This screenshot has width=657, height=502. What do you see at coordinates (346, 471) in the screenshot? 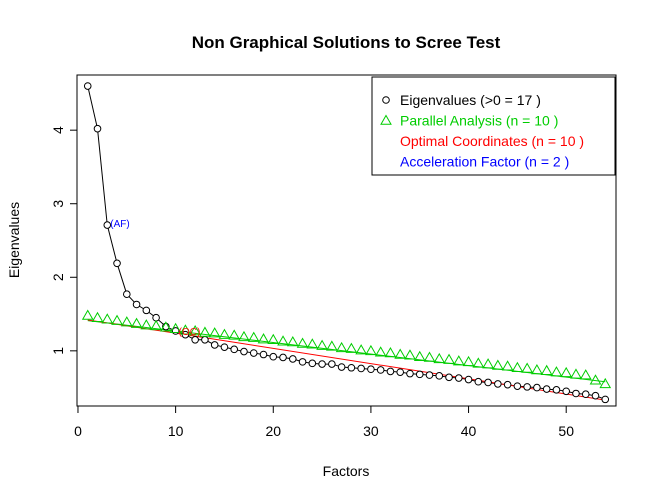
I see `x-axis-label: Factors` at bounding box center [346, 471].